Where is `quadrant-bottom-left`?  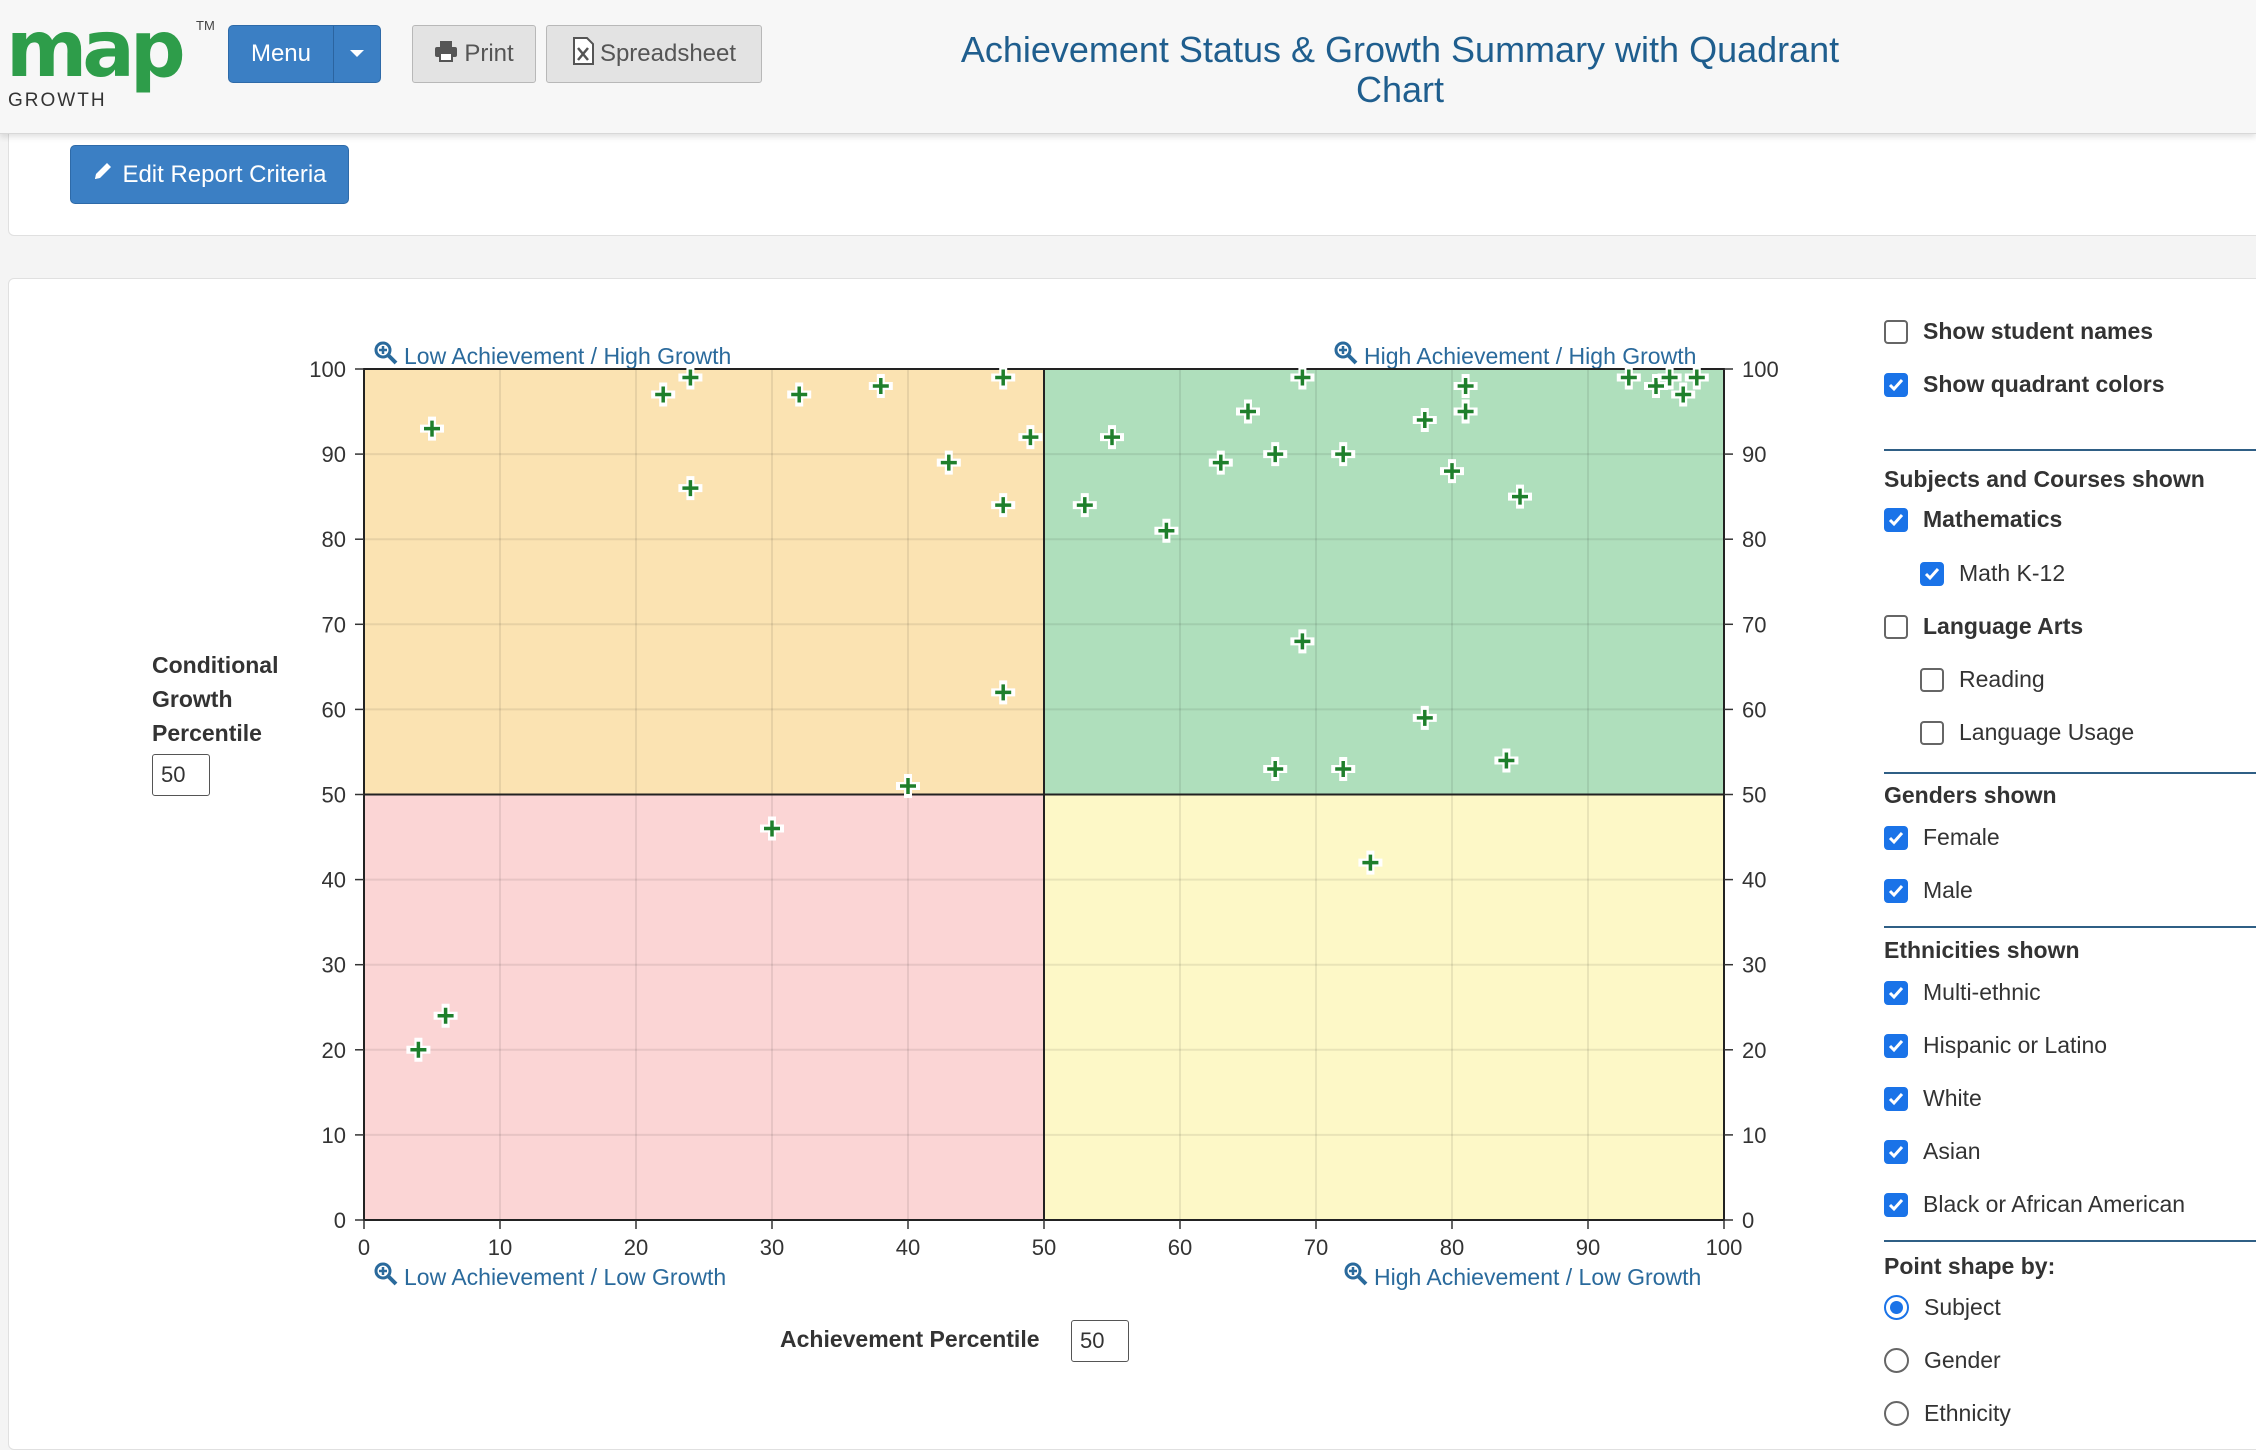
quadrant-bottom-left is located at coordinates (704, 1007).